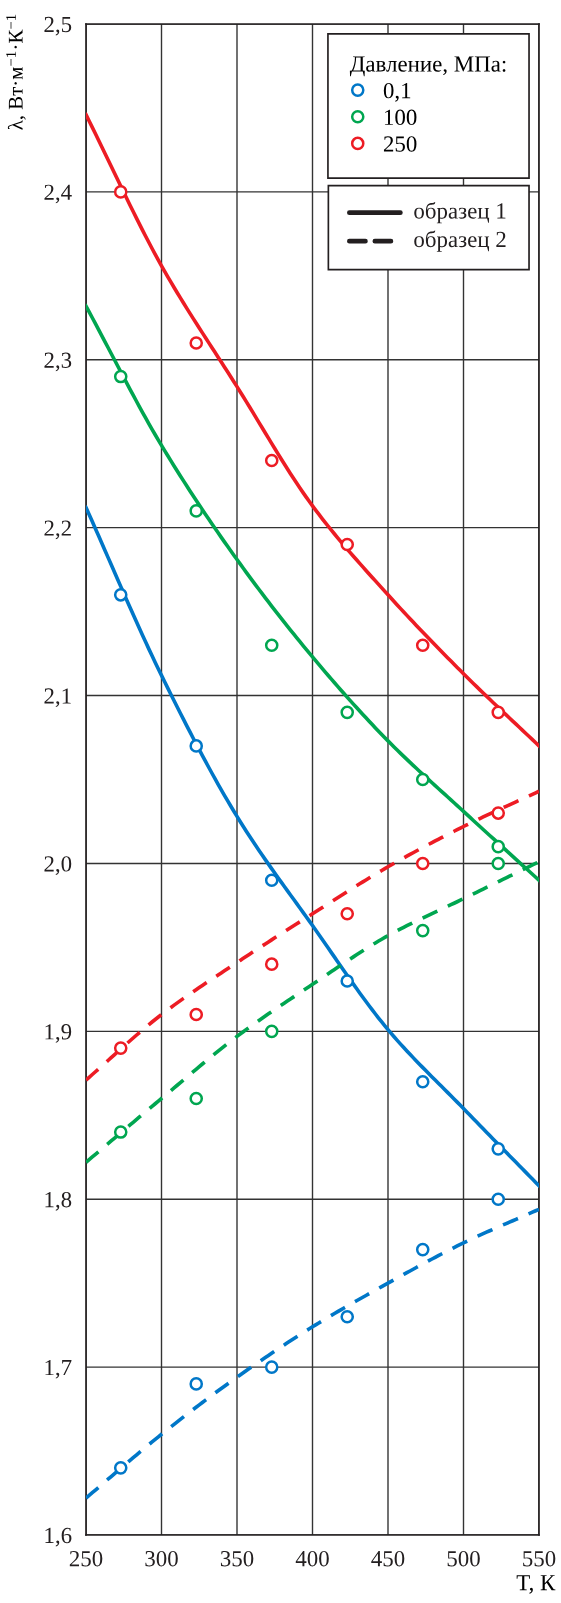  What do you see at coordinates (58, 1033) in the screenshot?
I see `y-tick-label: 1,9` at bounding box center [58, 1033].